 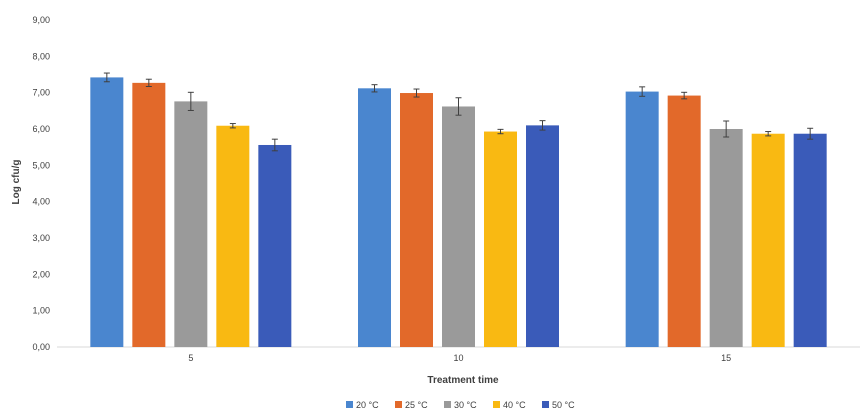 I want to click on legend-label: 30 °C, so click(x=465, y=405).